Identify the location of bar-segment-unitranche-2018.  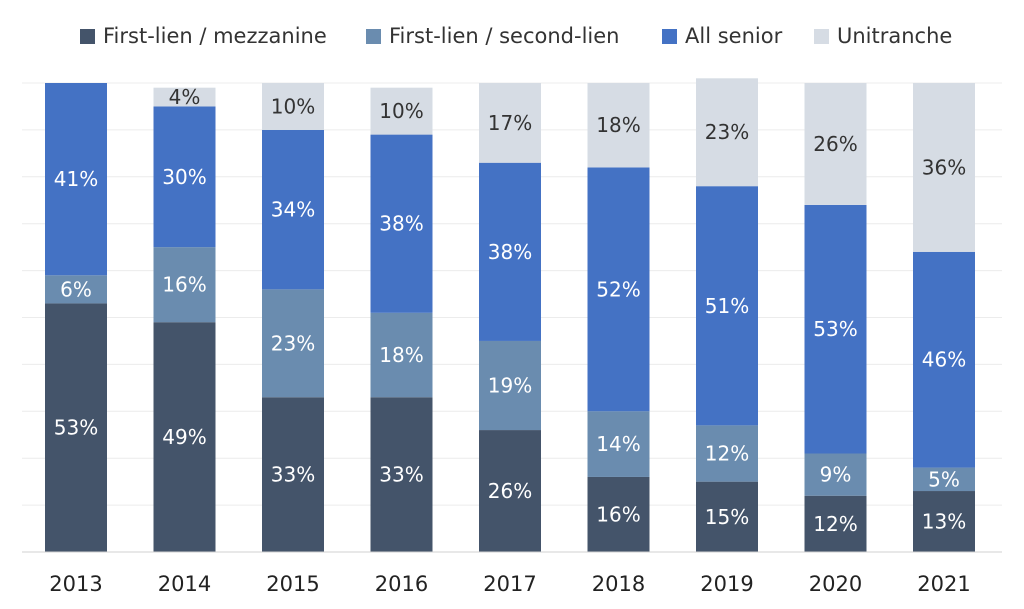
(618, 125).